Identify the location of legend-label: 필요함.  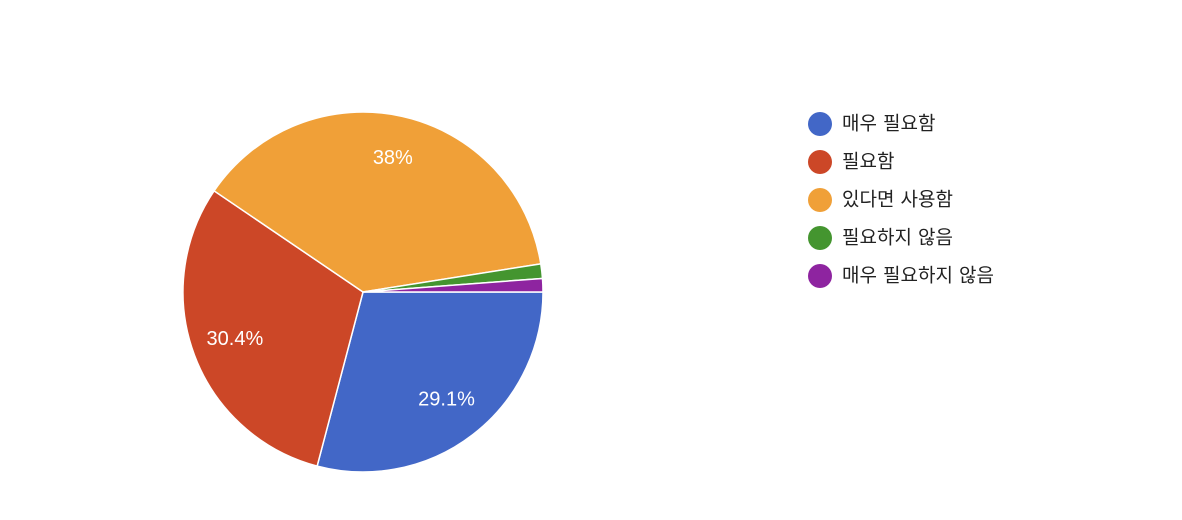
(868, 162).